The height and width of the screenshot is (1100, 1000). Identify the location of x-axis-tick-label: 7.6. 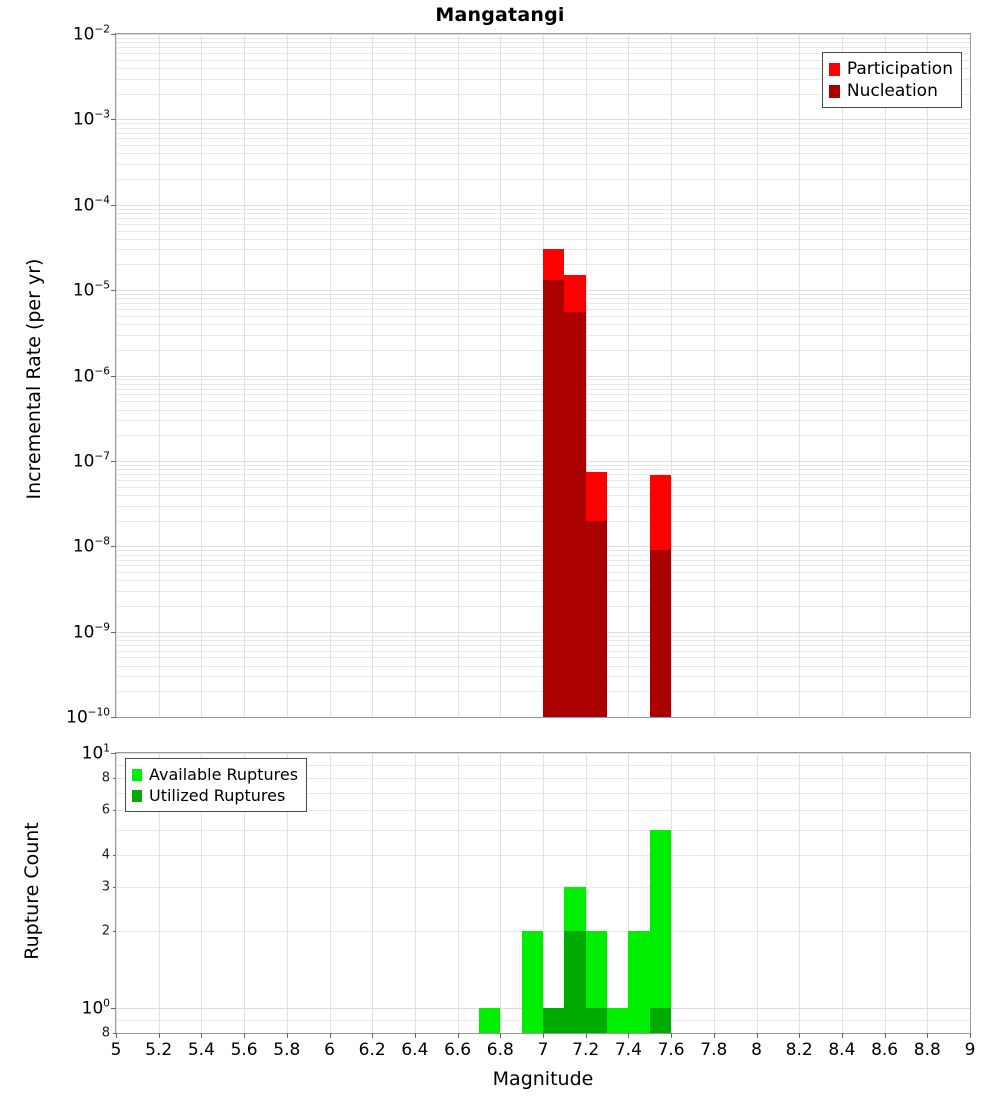
(671, 1050).